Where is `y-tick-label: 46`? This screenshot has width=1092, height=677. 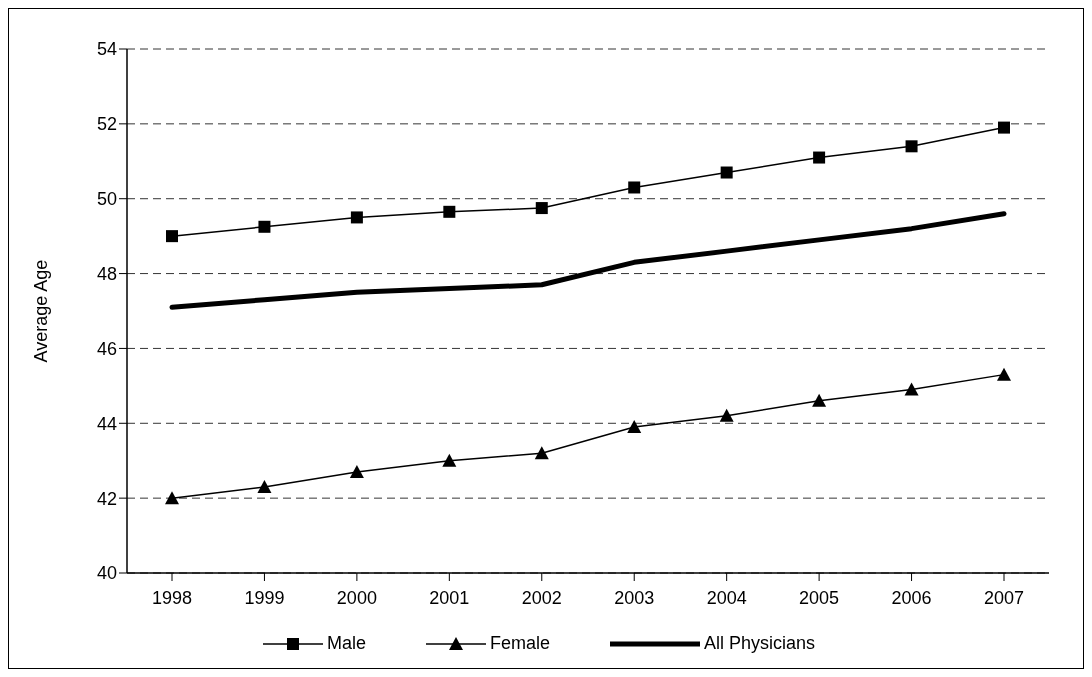 y-tick-label: 46 is located at coordinates (106, 348).